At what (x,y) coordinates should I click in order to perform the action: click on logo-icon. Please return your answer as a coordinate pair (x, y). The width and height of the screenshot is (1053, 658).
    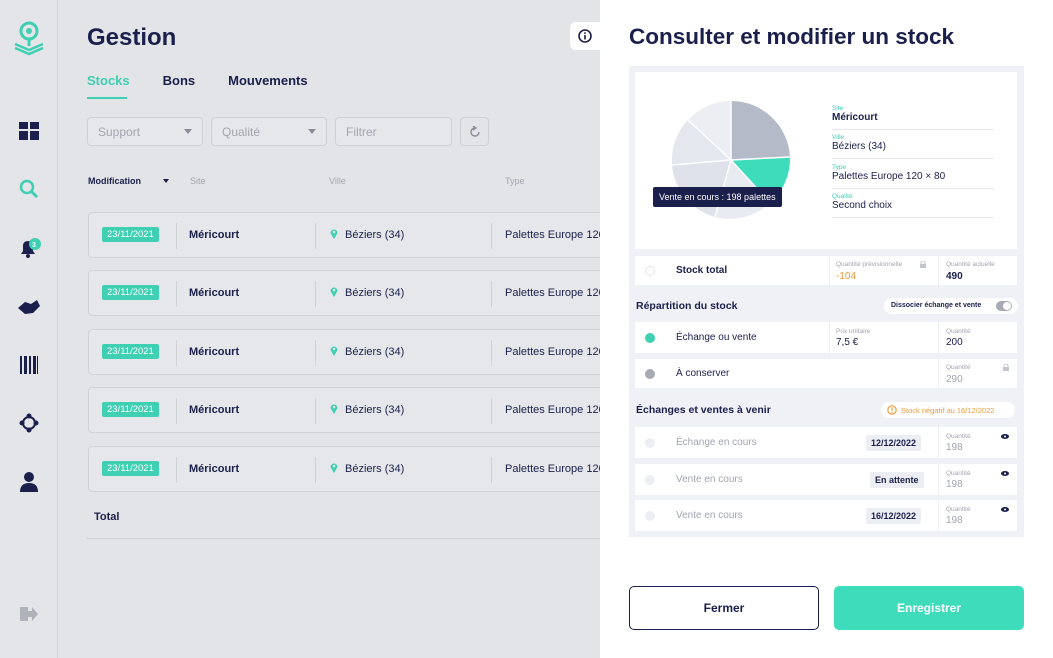
    Looking at the image, I should click on (29, 38).